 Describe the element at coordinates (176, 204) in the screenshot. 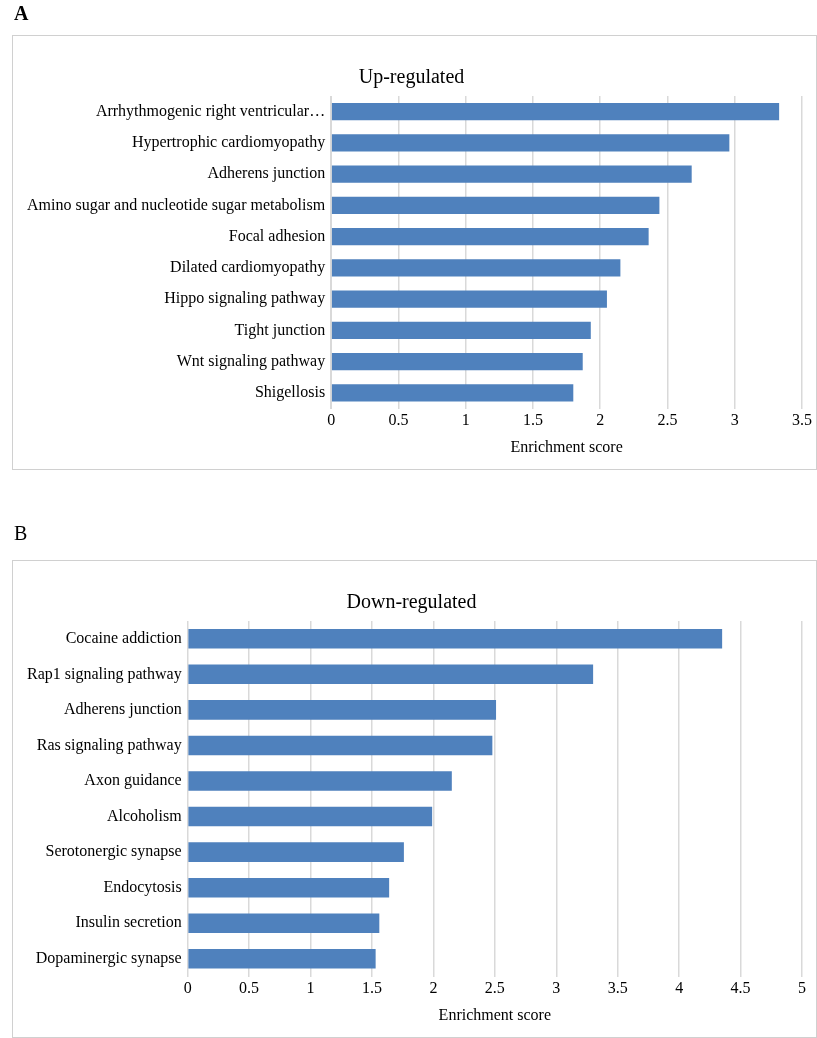

I see `y-tick-label: Amino sugar and nucleotide sugar metabolism` at that location.